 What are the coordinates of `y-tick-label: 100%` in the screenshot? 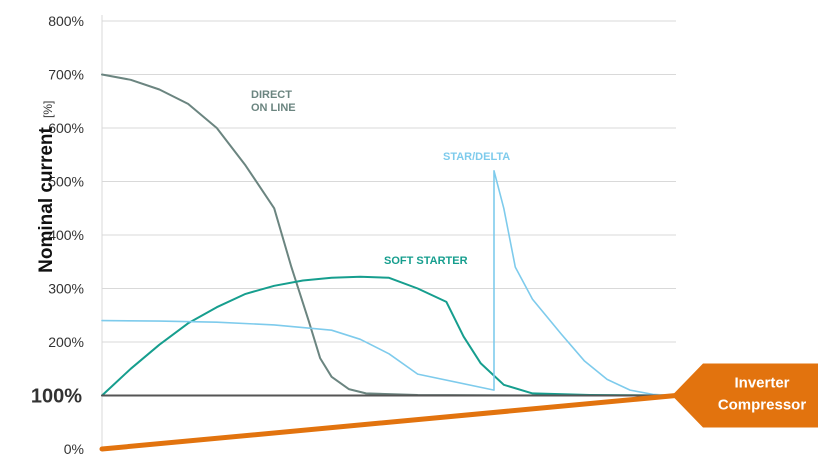 It's located at (56, 397).